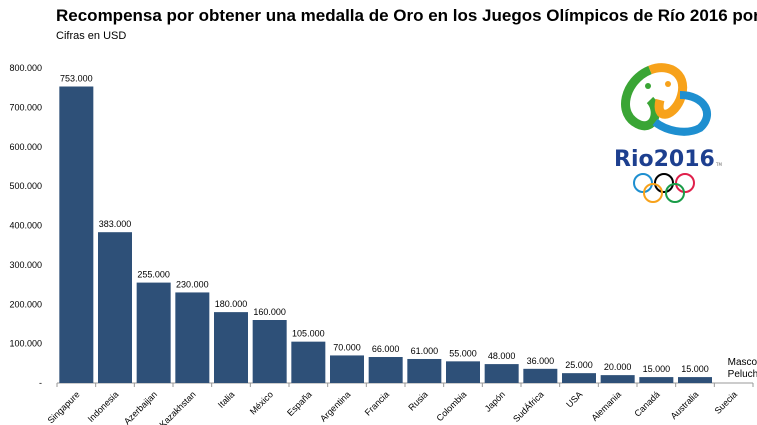 The height and width of the screenshot is (425, 757). What do you see at coordinates (25, 186) in the screenshot?
I see `y-tick-label: 500.000` at bounding box center [25, 186].